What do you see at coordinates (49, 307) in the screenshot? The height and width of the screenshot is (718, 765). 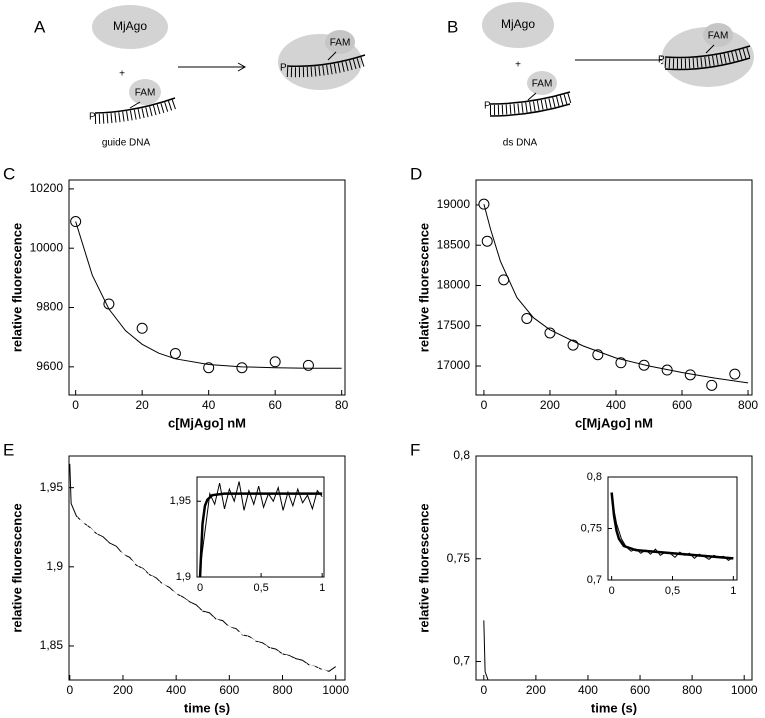 I see `y-tick-label: 9800` at bounding box center [49, 307].